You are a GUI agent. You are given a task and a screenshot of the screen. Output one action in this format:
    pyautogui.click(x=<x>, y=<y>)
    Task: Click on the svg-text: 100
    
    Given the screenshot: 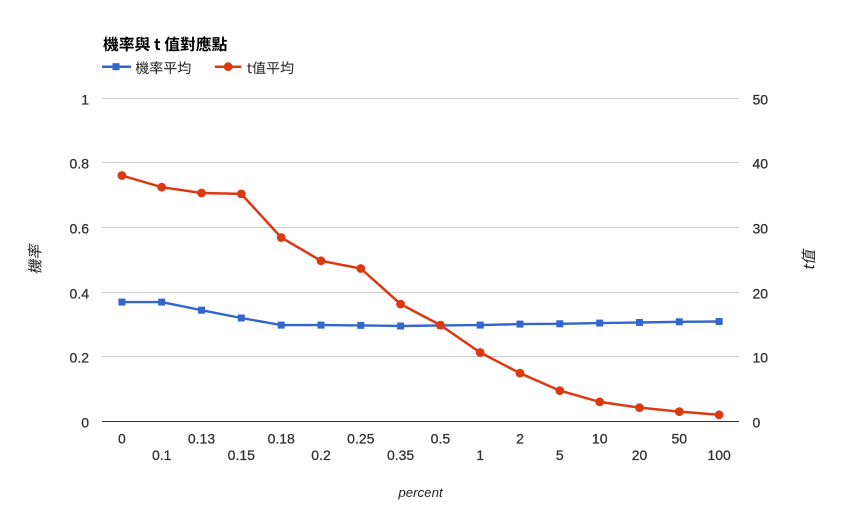 What is the action you would take?
    pyautogui.click(x=719, y=455)
    